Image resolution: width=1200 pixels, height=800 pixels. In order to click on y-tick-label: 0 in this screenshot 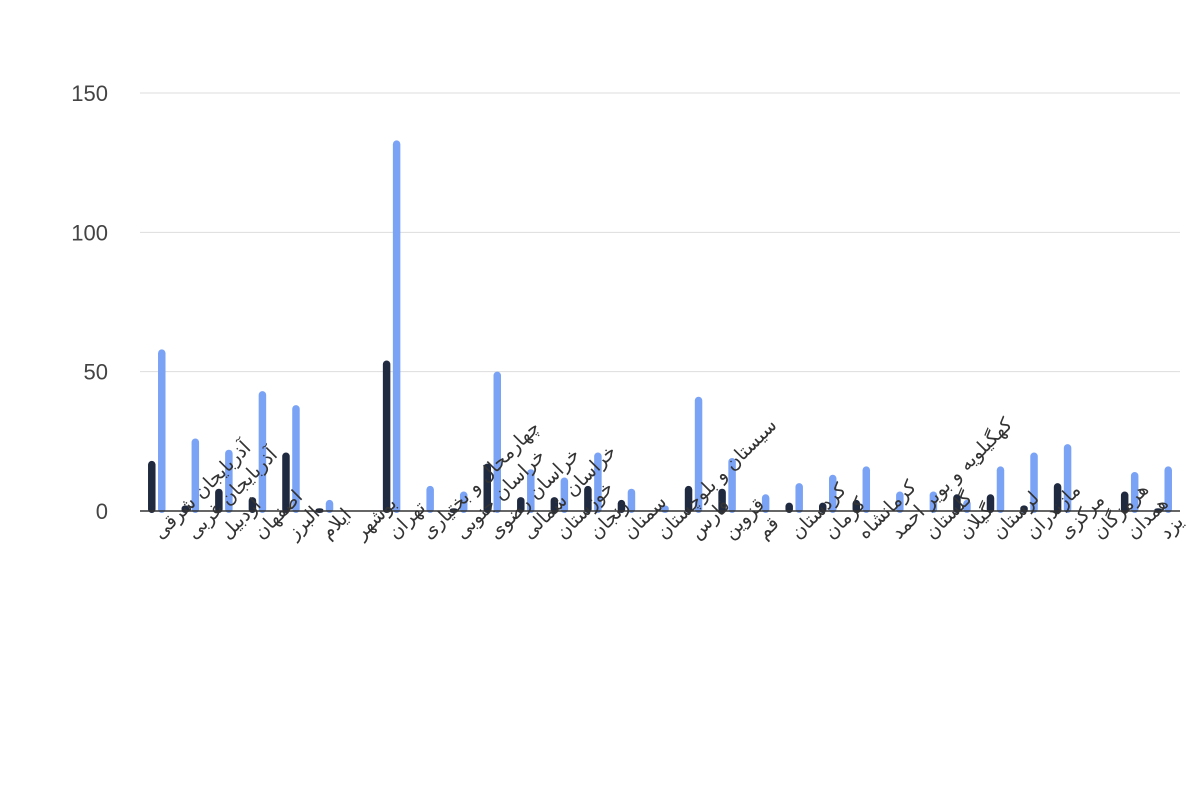, I will do `click(102, 511)`.